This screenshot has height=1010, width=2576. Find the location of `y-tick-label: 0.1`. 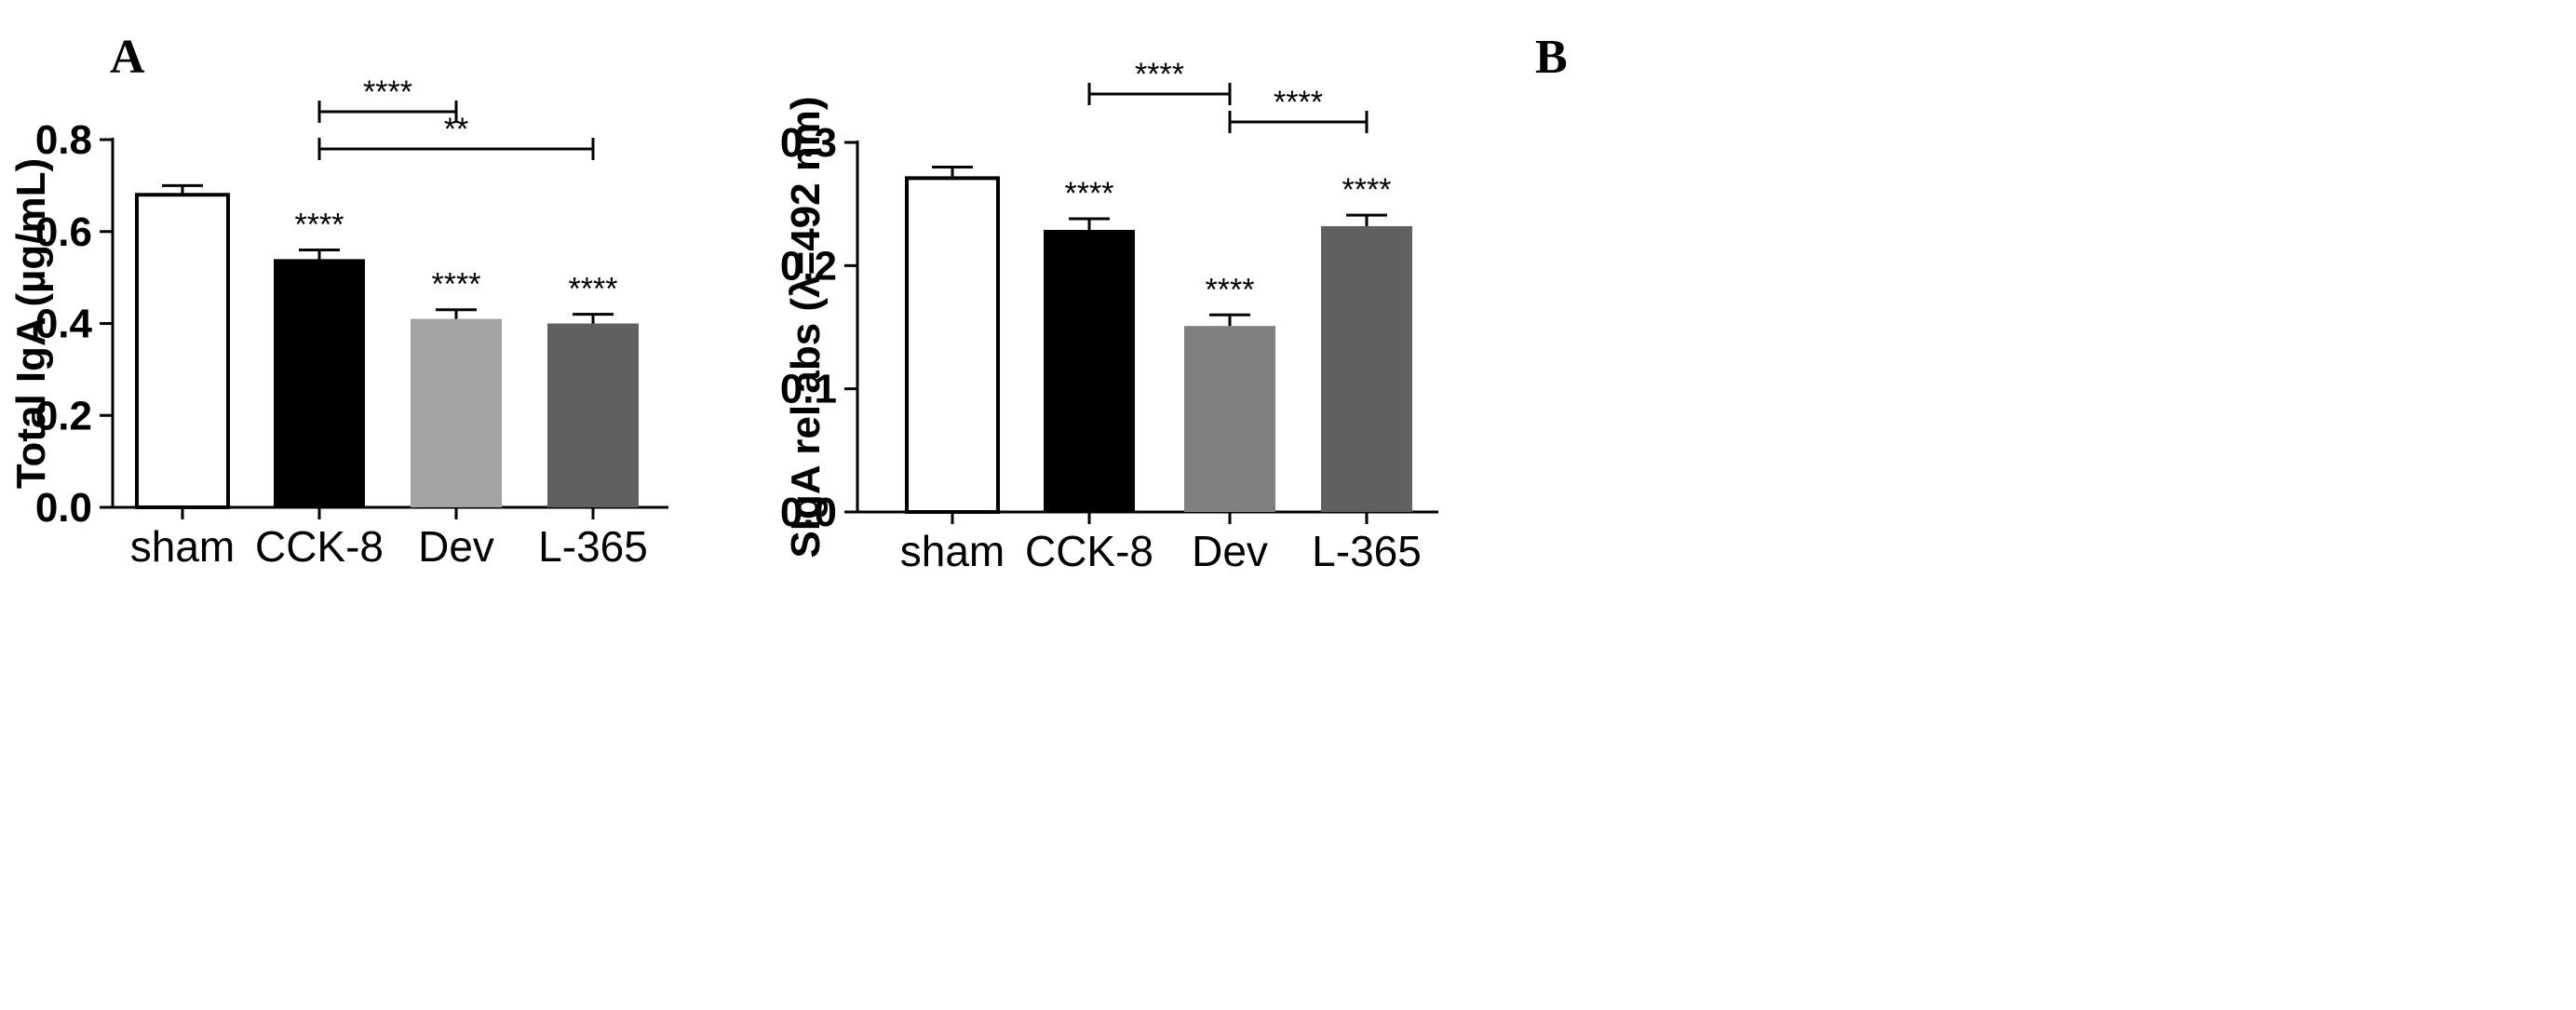

y-tick-label: 0.1 is located at coordinates (808, 389).